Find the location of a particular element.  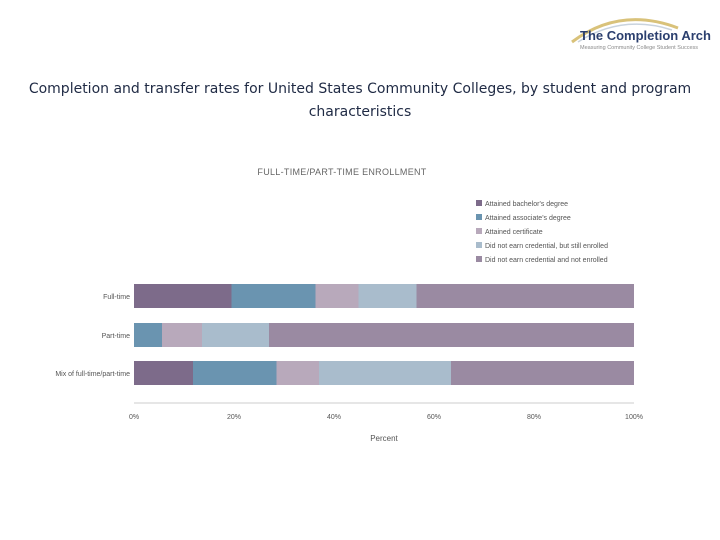

x-tick-labels: 0% 20% 40% 60% 80% 100% is located at coordinates (386, 417).